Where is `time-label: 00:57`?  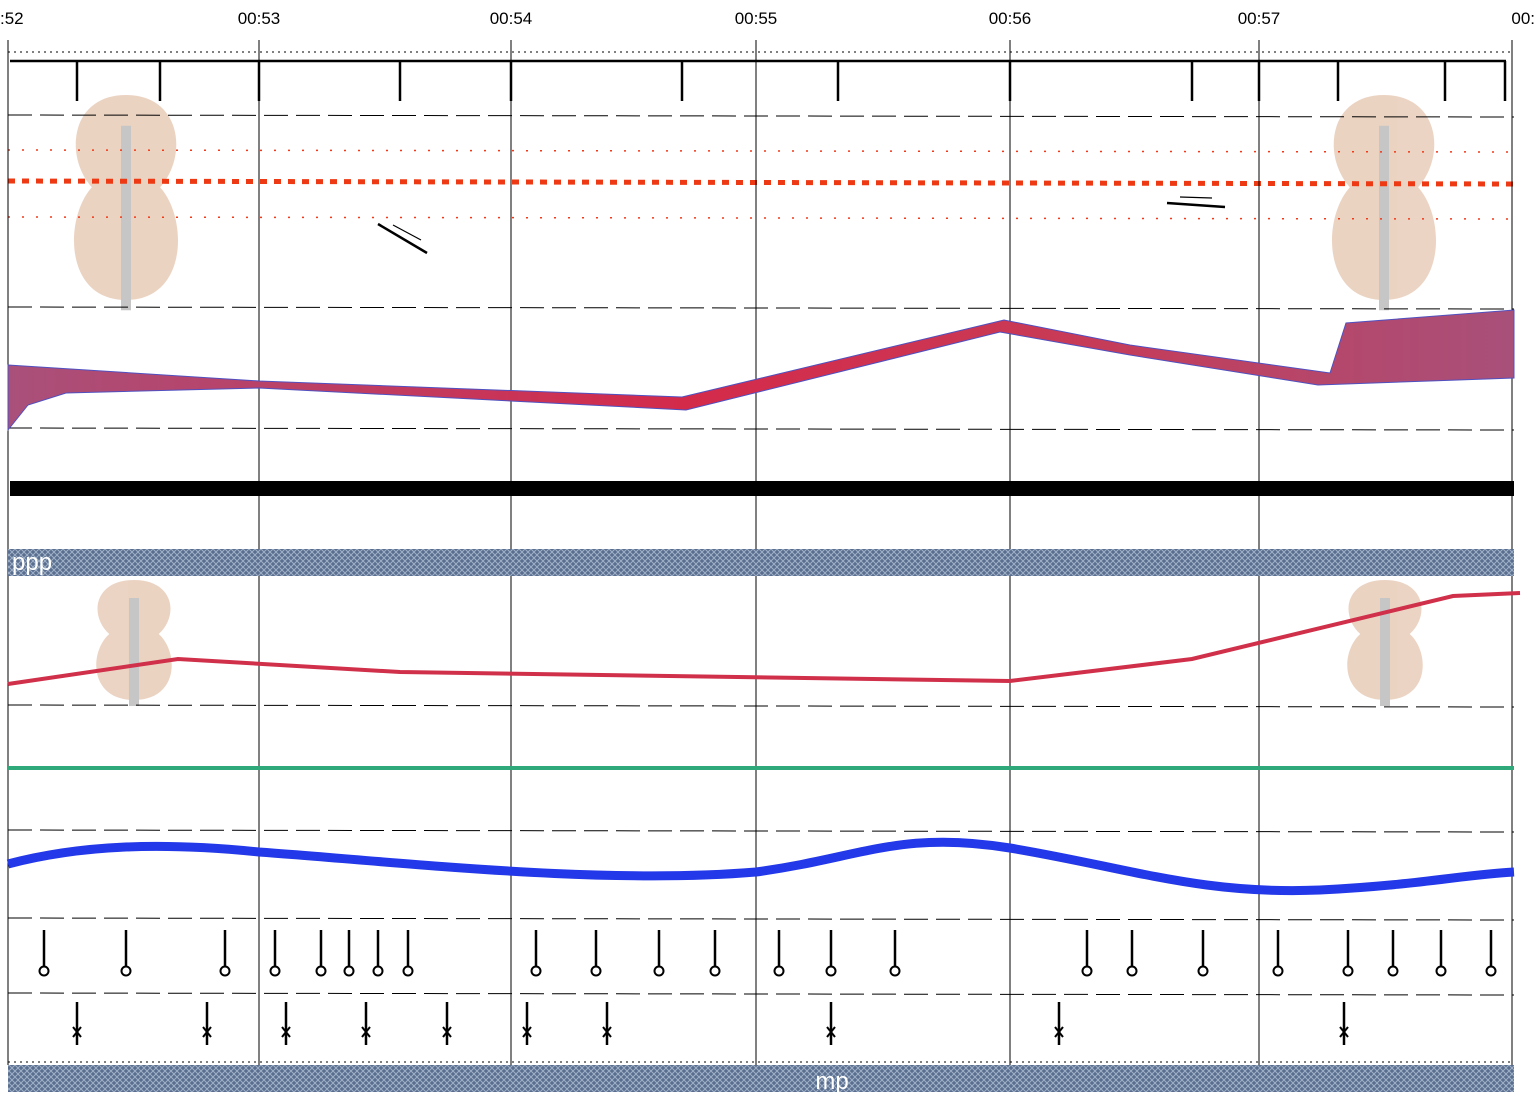
time-label: 00:57 is located at coordinates (1259, 18).